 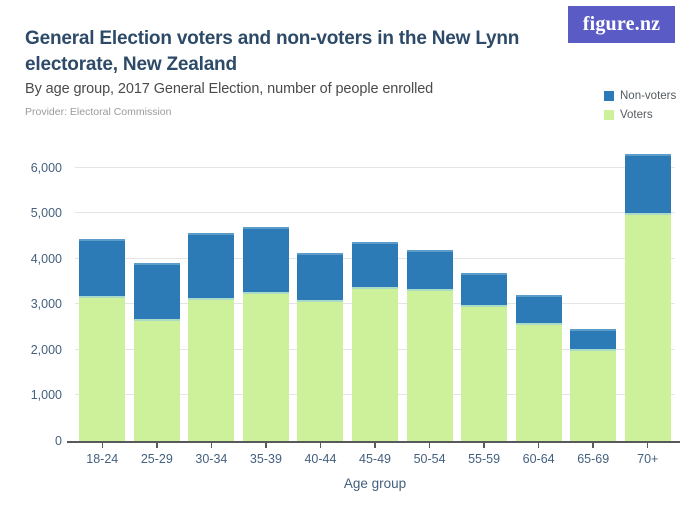 What do you see at coordinates (484, 459) in the screenshot?
I see `x-tick-label: 55-59` at bounding box center [484, 459].